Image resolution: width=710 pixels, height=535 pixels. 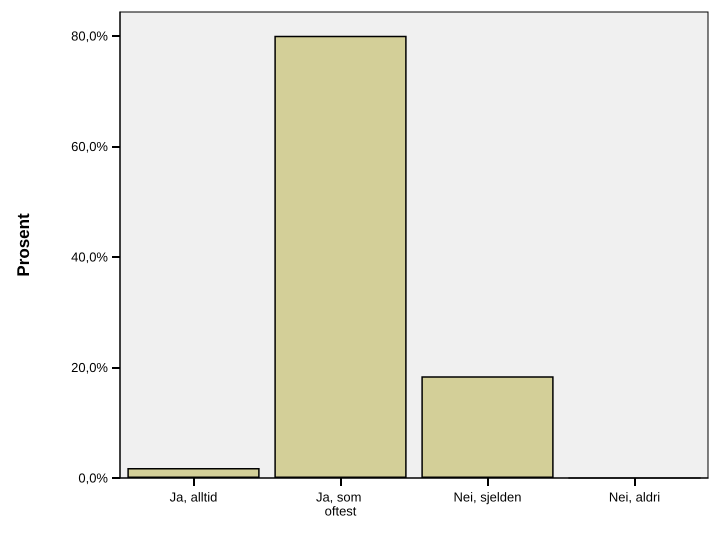 What do you see at coordinates (89, 367) in the screenshot?
I see `y-tick-label: 20,0%` at bounding box center [89, 367].